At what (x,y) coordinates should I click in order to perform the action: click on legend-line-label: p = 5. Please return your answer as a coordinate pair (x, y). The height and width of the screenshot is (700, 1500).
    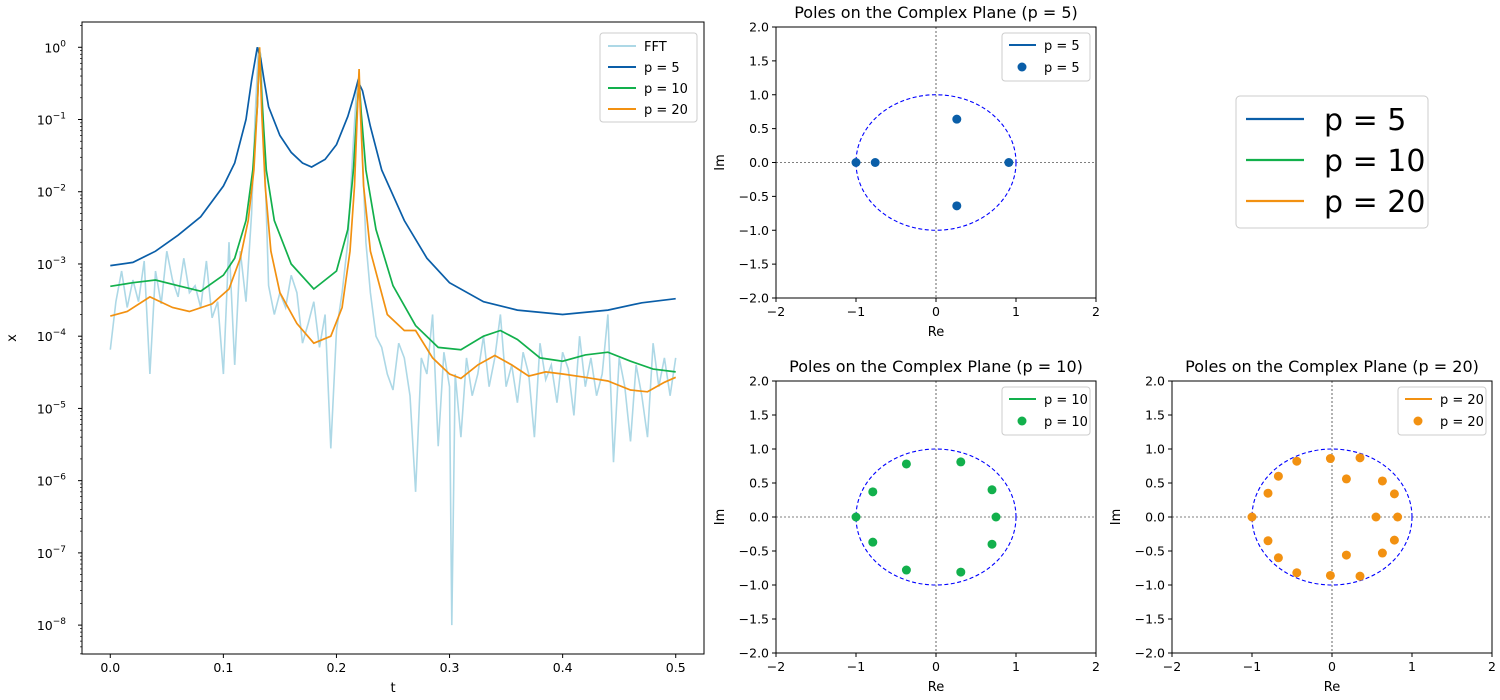
    Looking at the image, I should click on (1062, 46).